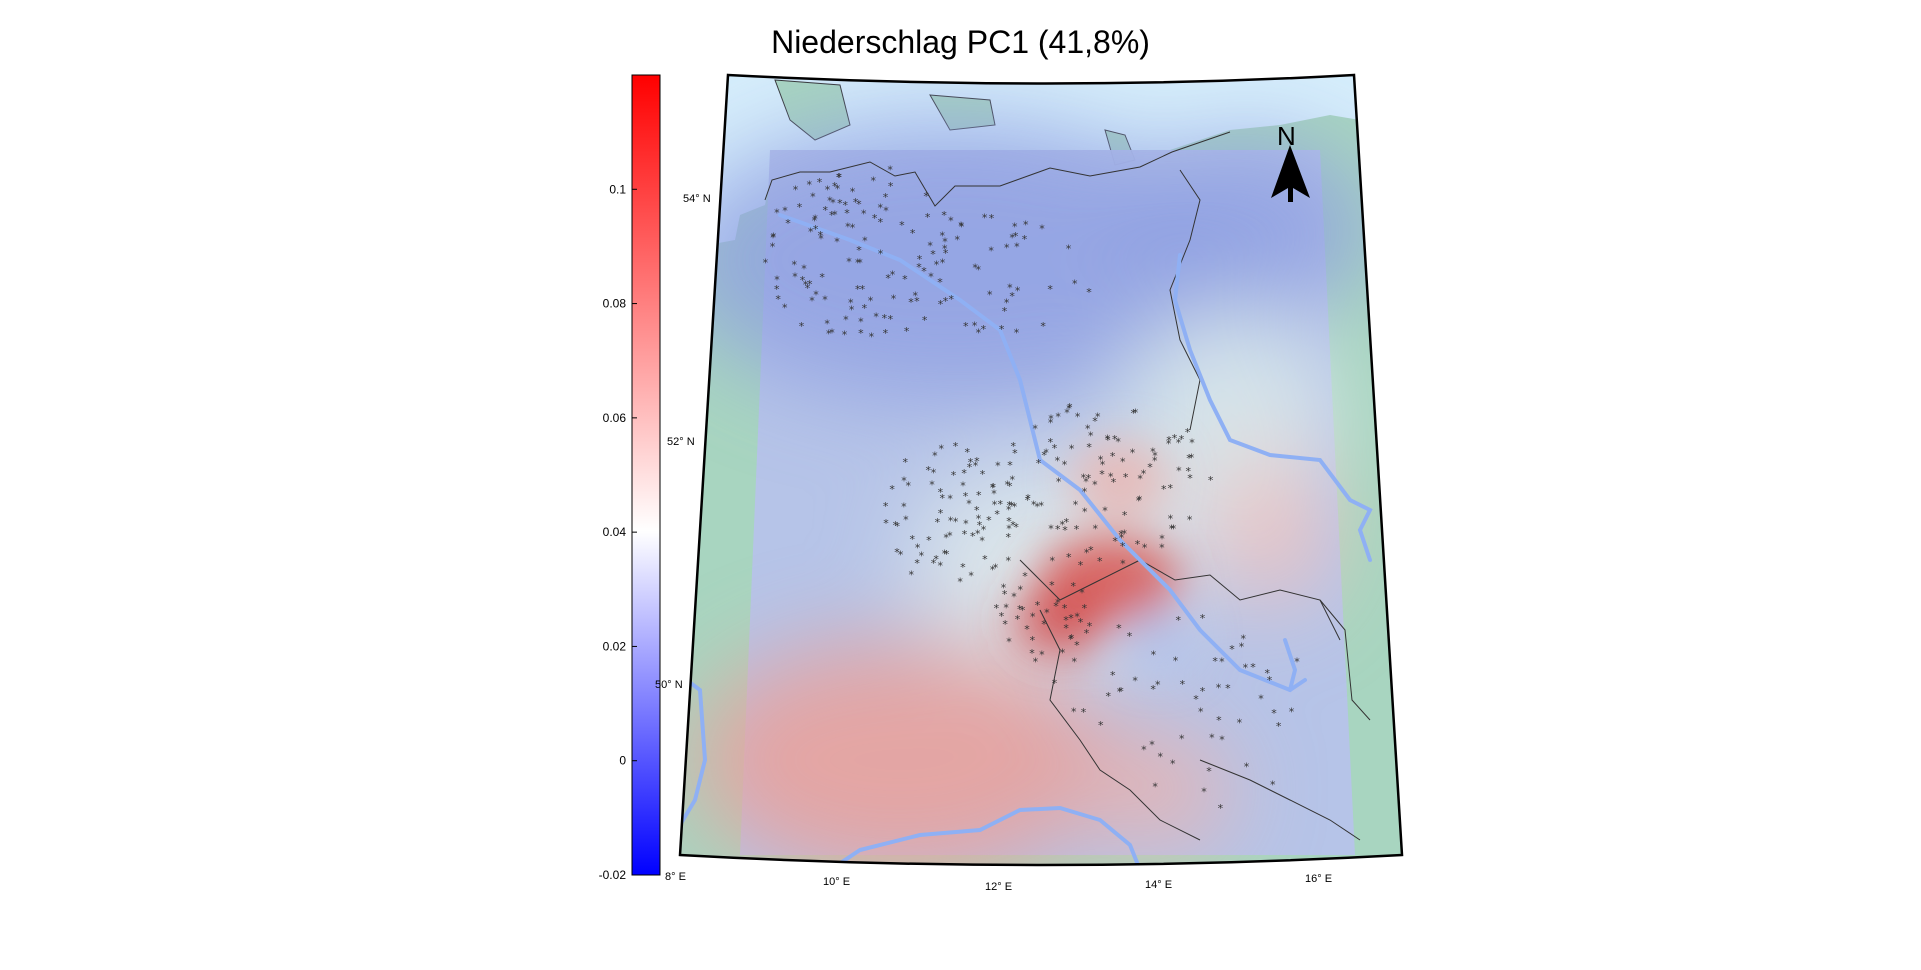 The height and width of the screenshot is (970, 1921). What do you see at coordinates (900, 752) in the screenshot?
I see `field-red-sw` at bounding box center [900, 752].